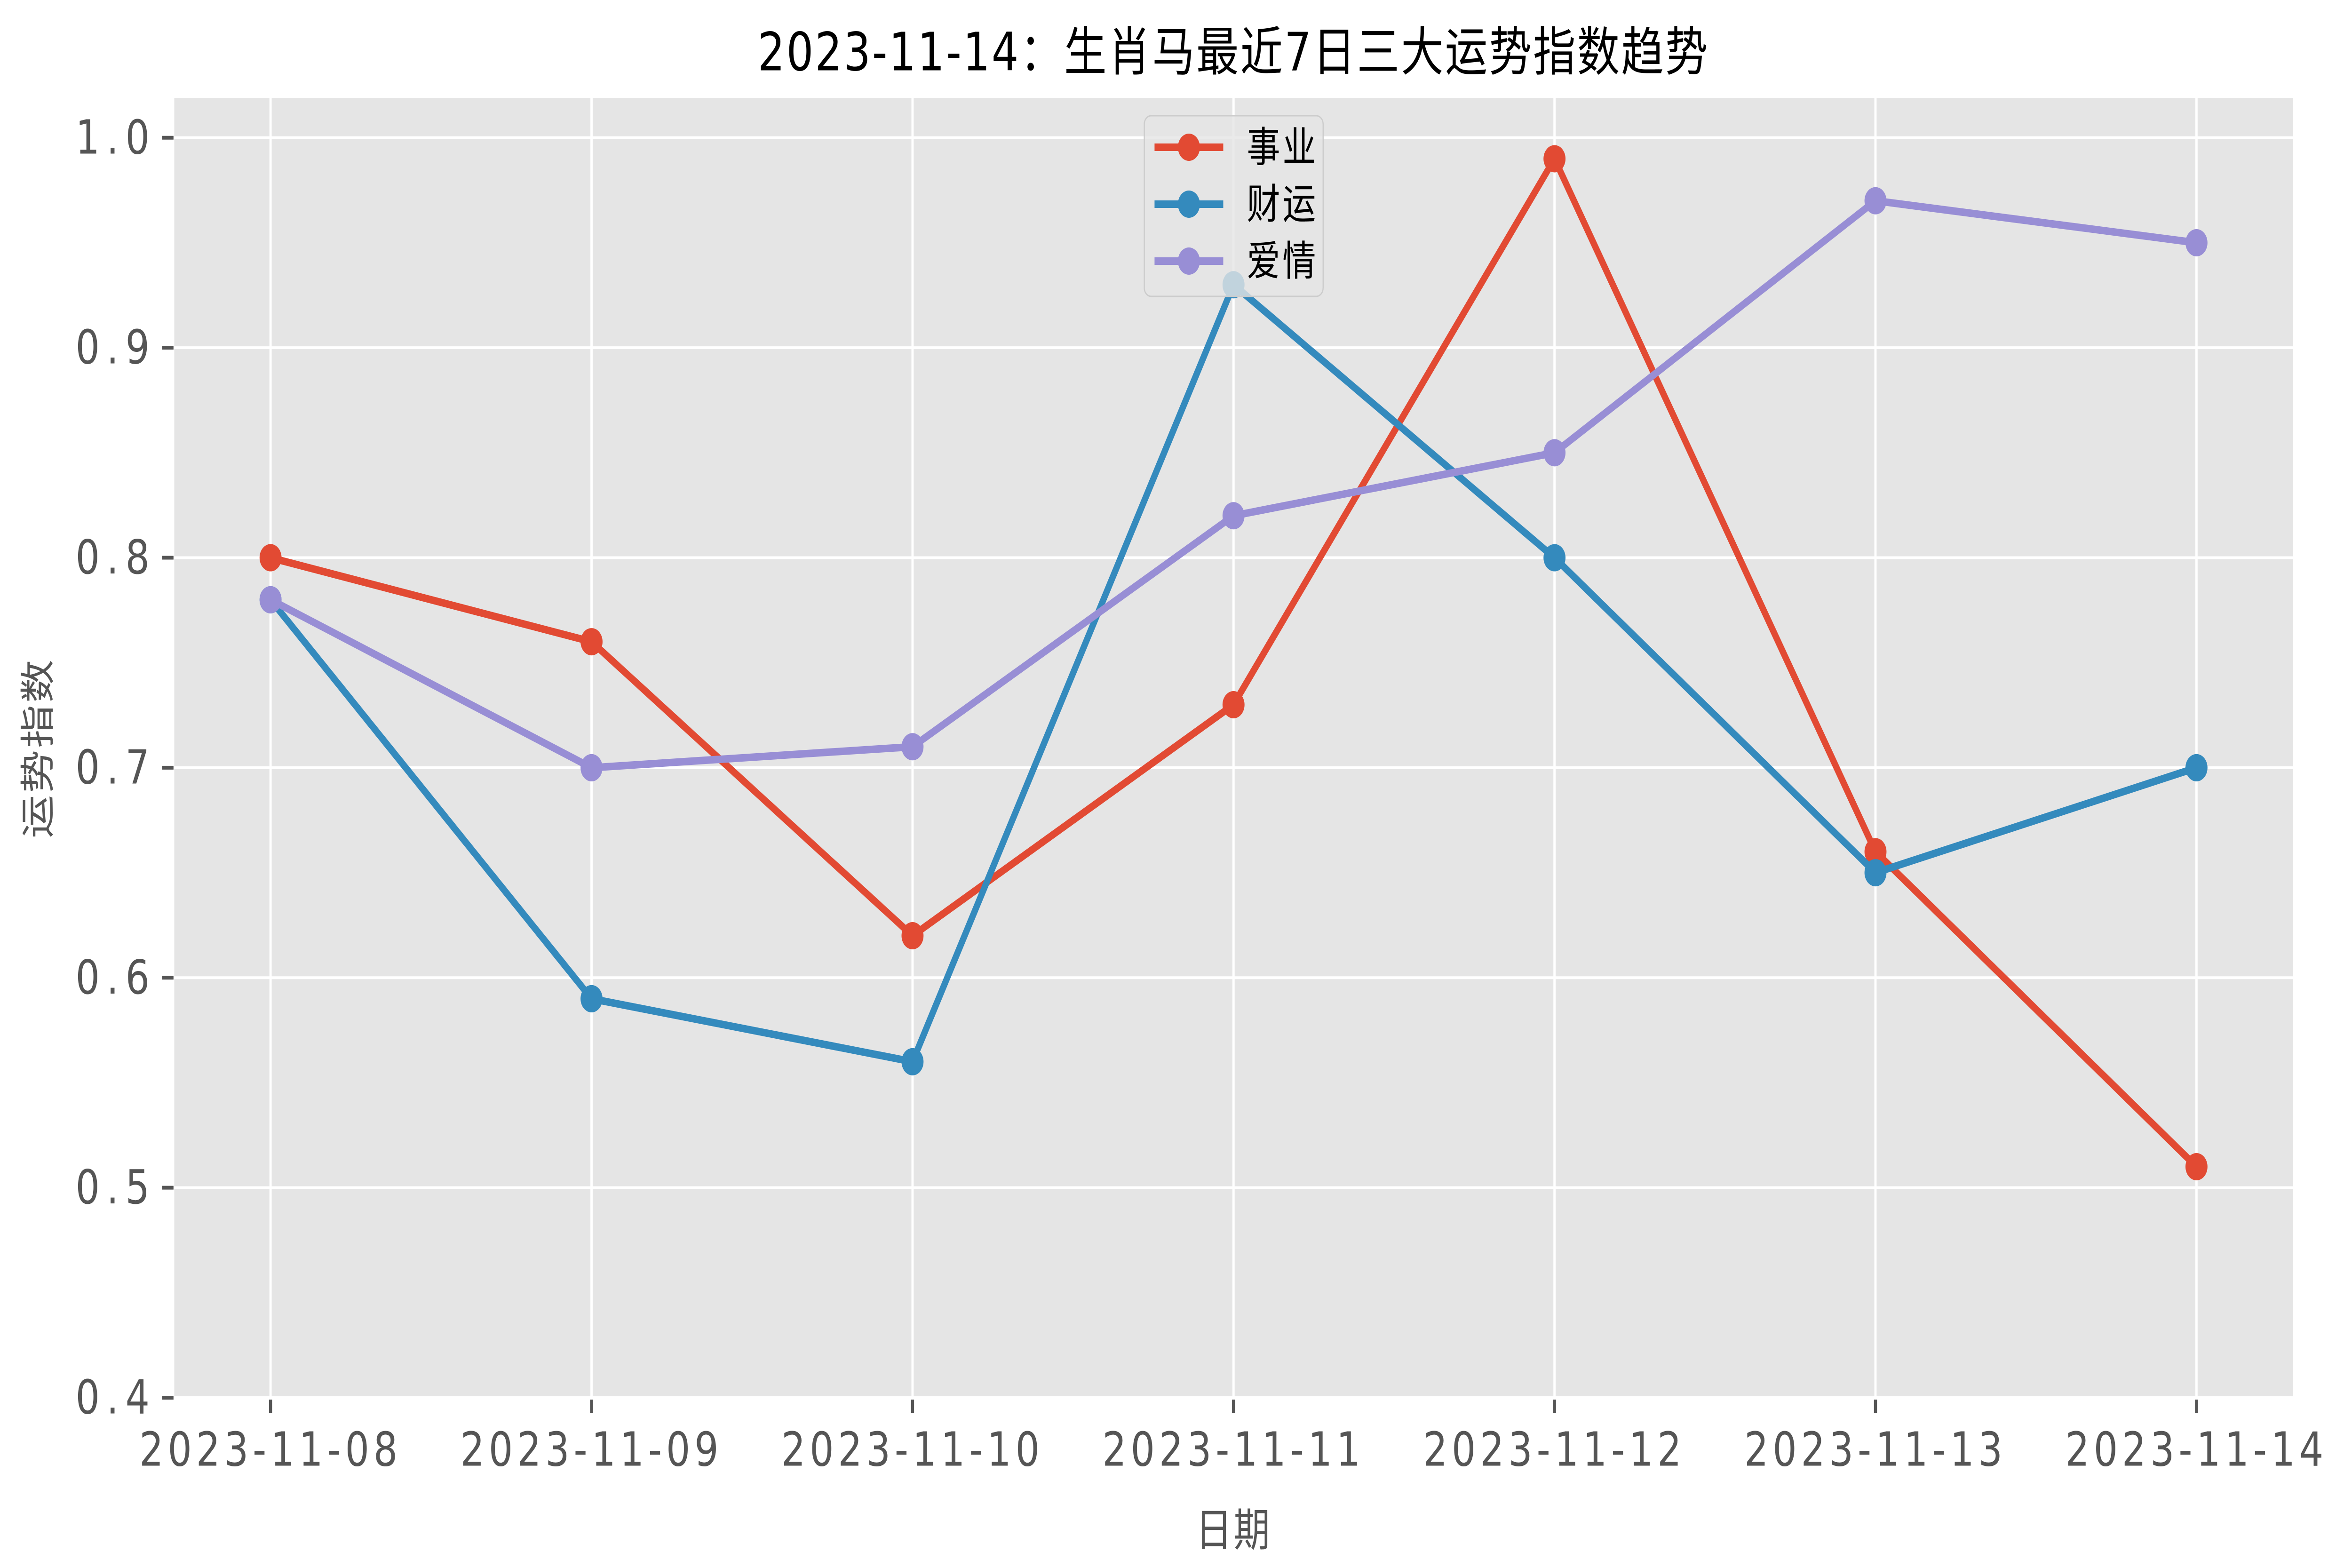  What do you see at coordinates (116, 558) in the screenshot?
I see `y-tick-label: 0.8` at bounding box center [116, 558].